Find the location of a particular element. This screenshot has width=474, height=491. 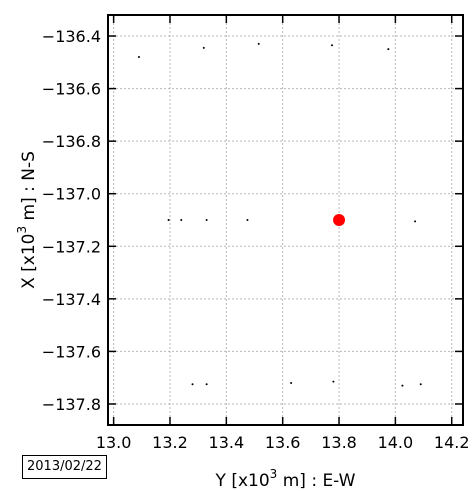

x-tick-label: 13.8 is located at coordinates (339, 442).